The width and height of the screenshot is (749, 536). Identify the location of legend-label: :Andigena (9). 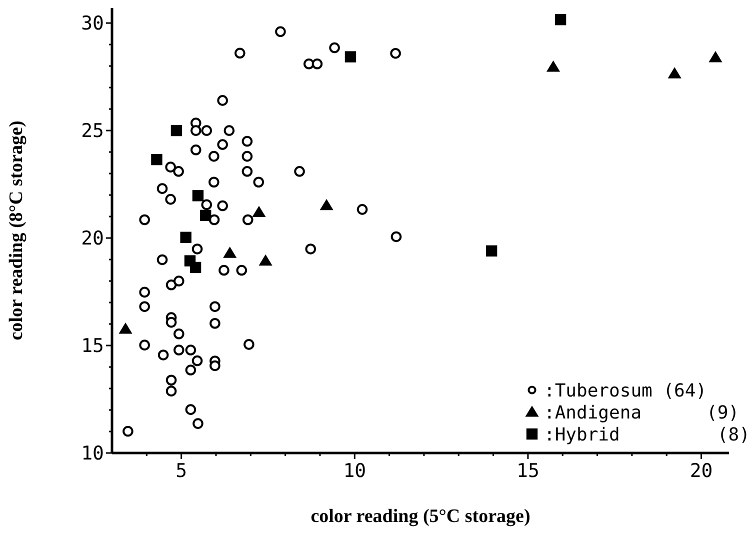
(642, 413).